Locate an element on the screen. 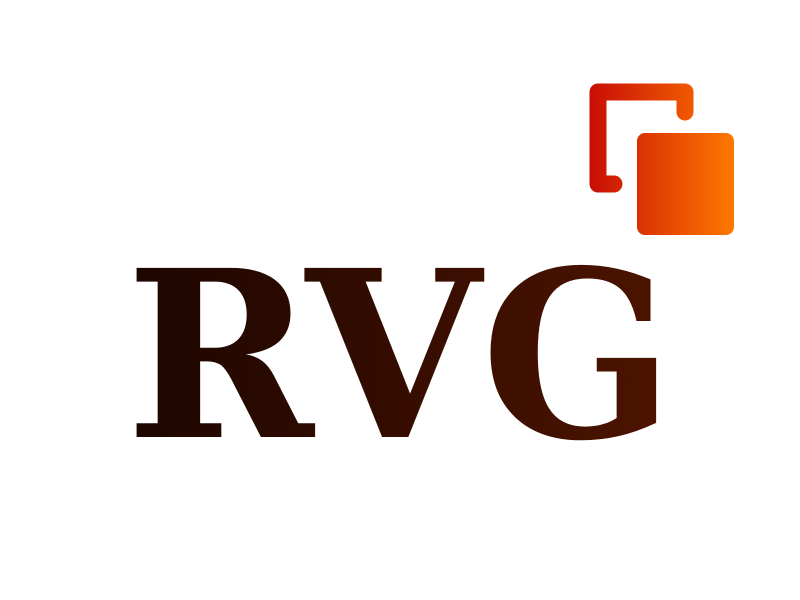 The height and width of the screenshot is (600, 800). copy-squares-icon is located at coordinates (661, 159).